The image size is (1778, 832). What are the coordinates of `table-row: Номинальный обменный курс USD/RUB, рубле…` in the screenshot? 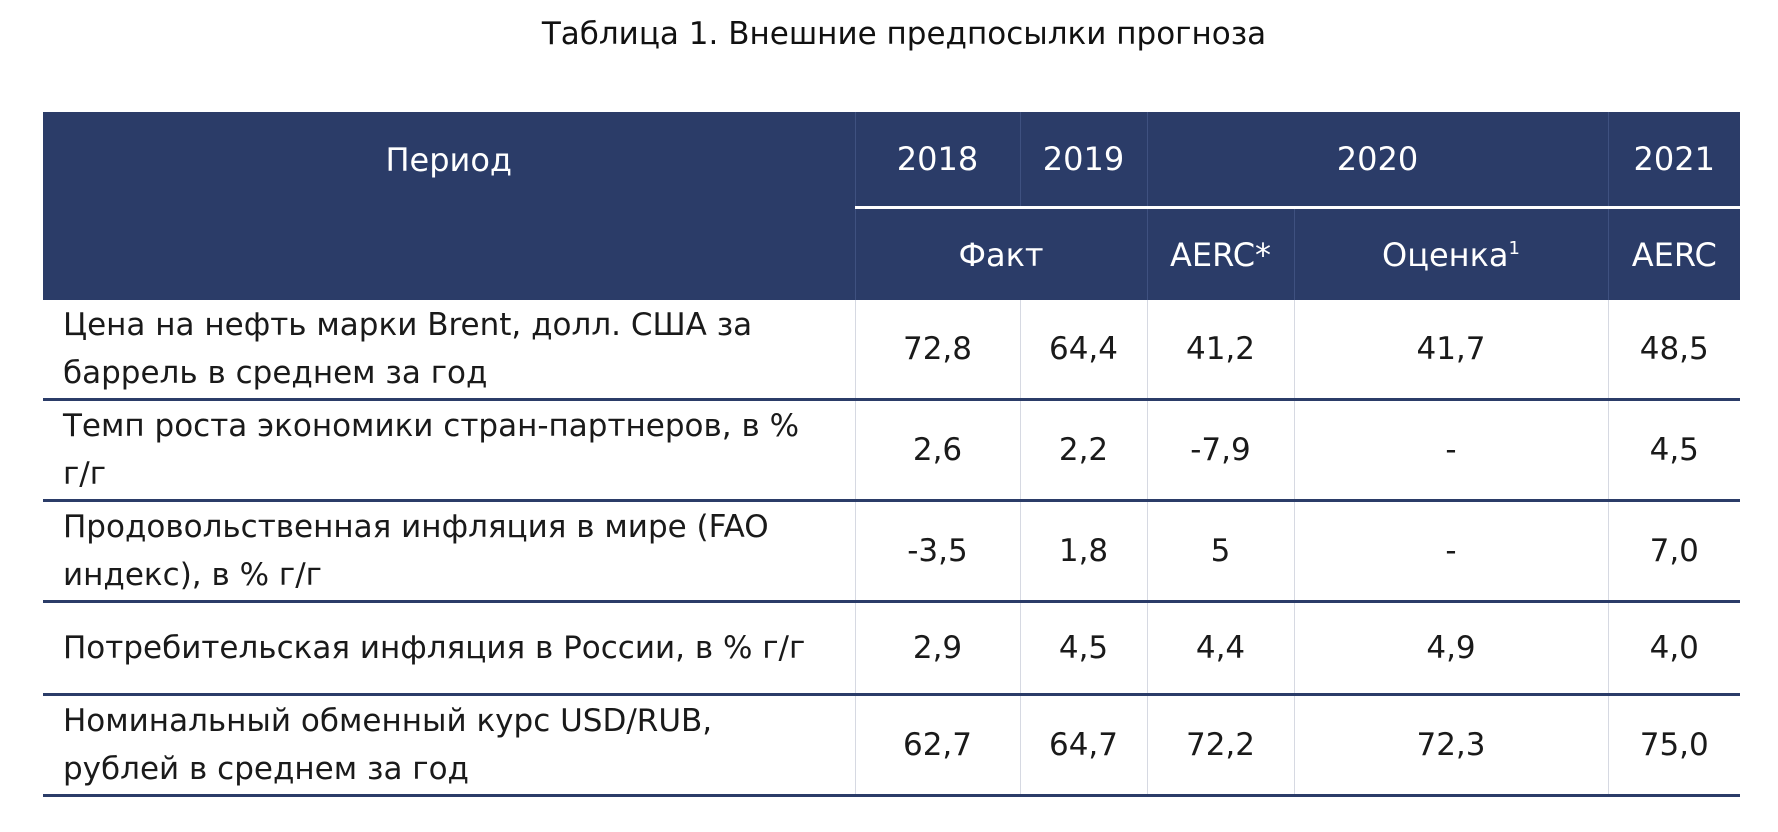 It's located at (891, 745).